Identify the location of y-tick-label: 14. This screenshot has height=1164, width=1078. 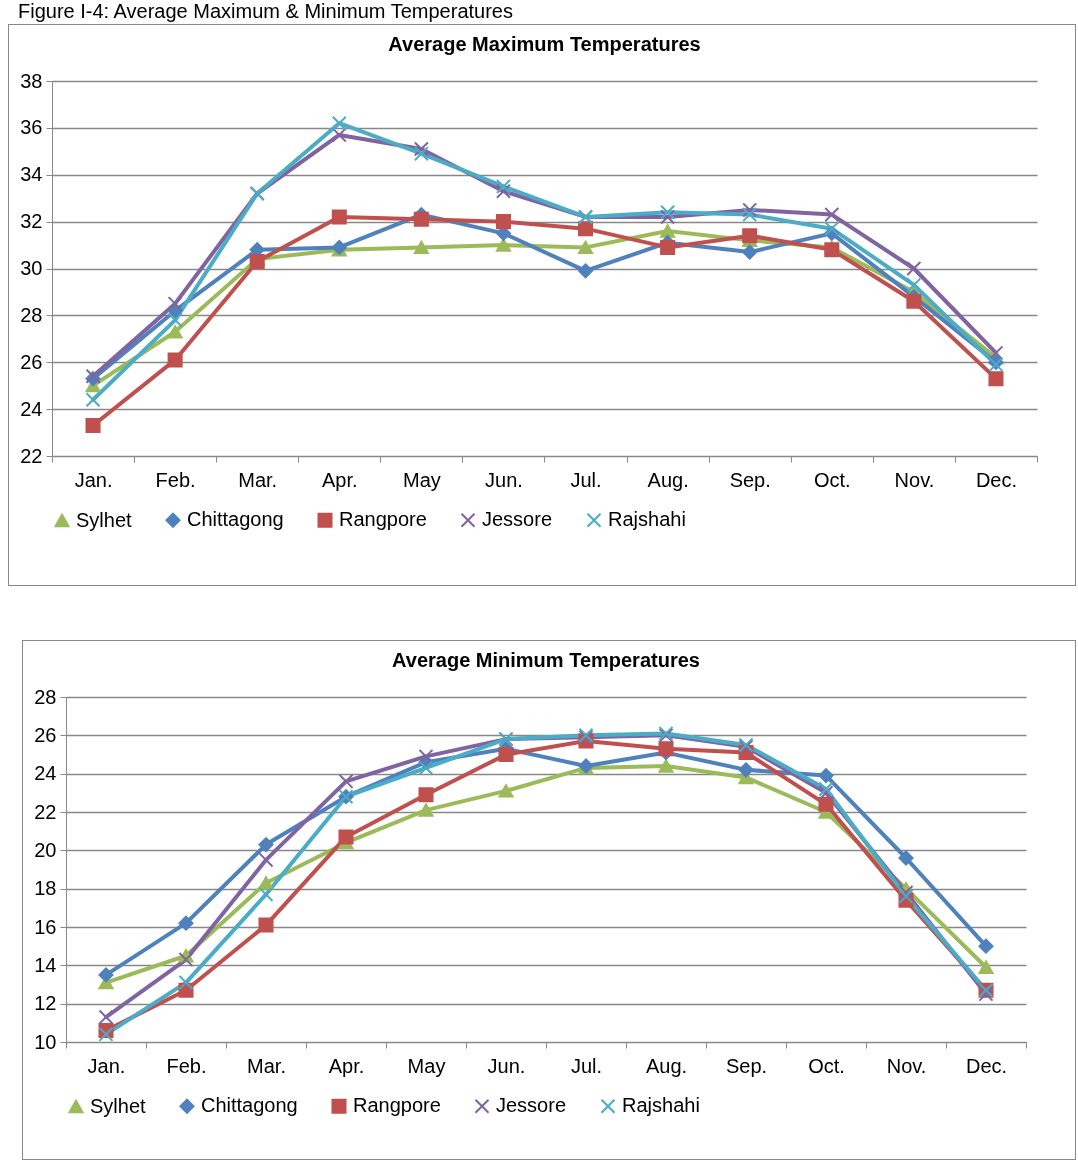
(45, 964).